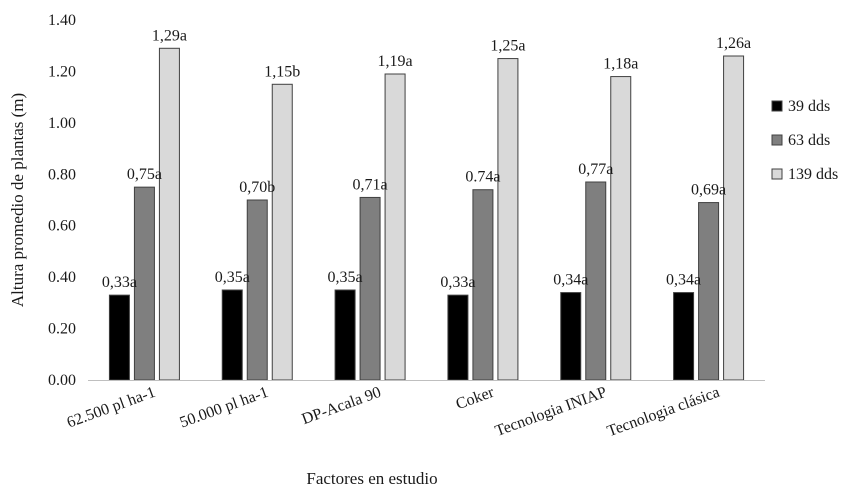 This screenshot has height=490, width=855. What do you see at coordinates (62, 329) in the screenshot?
I see `y-tick-label: 0.20` at bounding box center [62, 329].